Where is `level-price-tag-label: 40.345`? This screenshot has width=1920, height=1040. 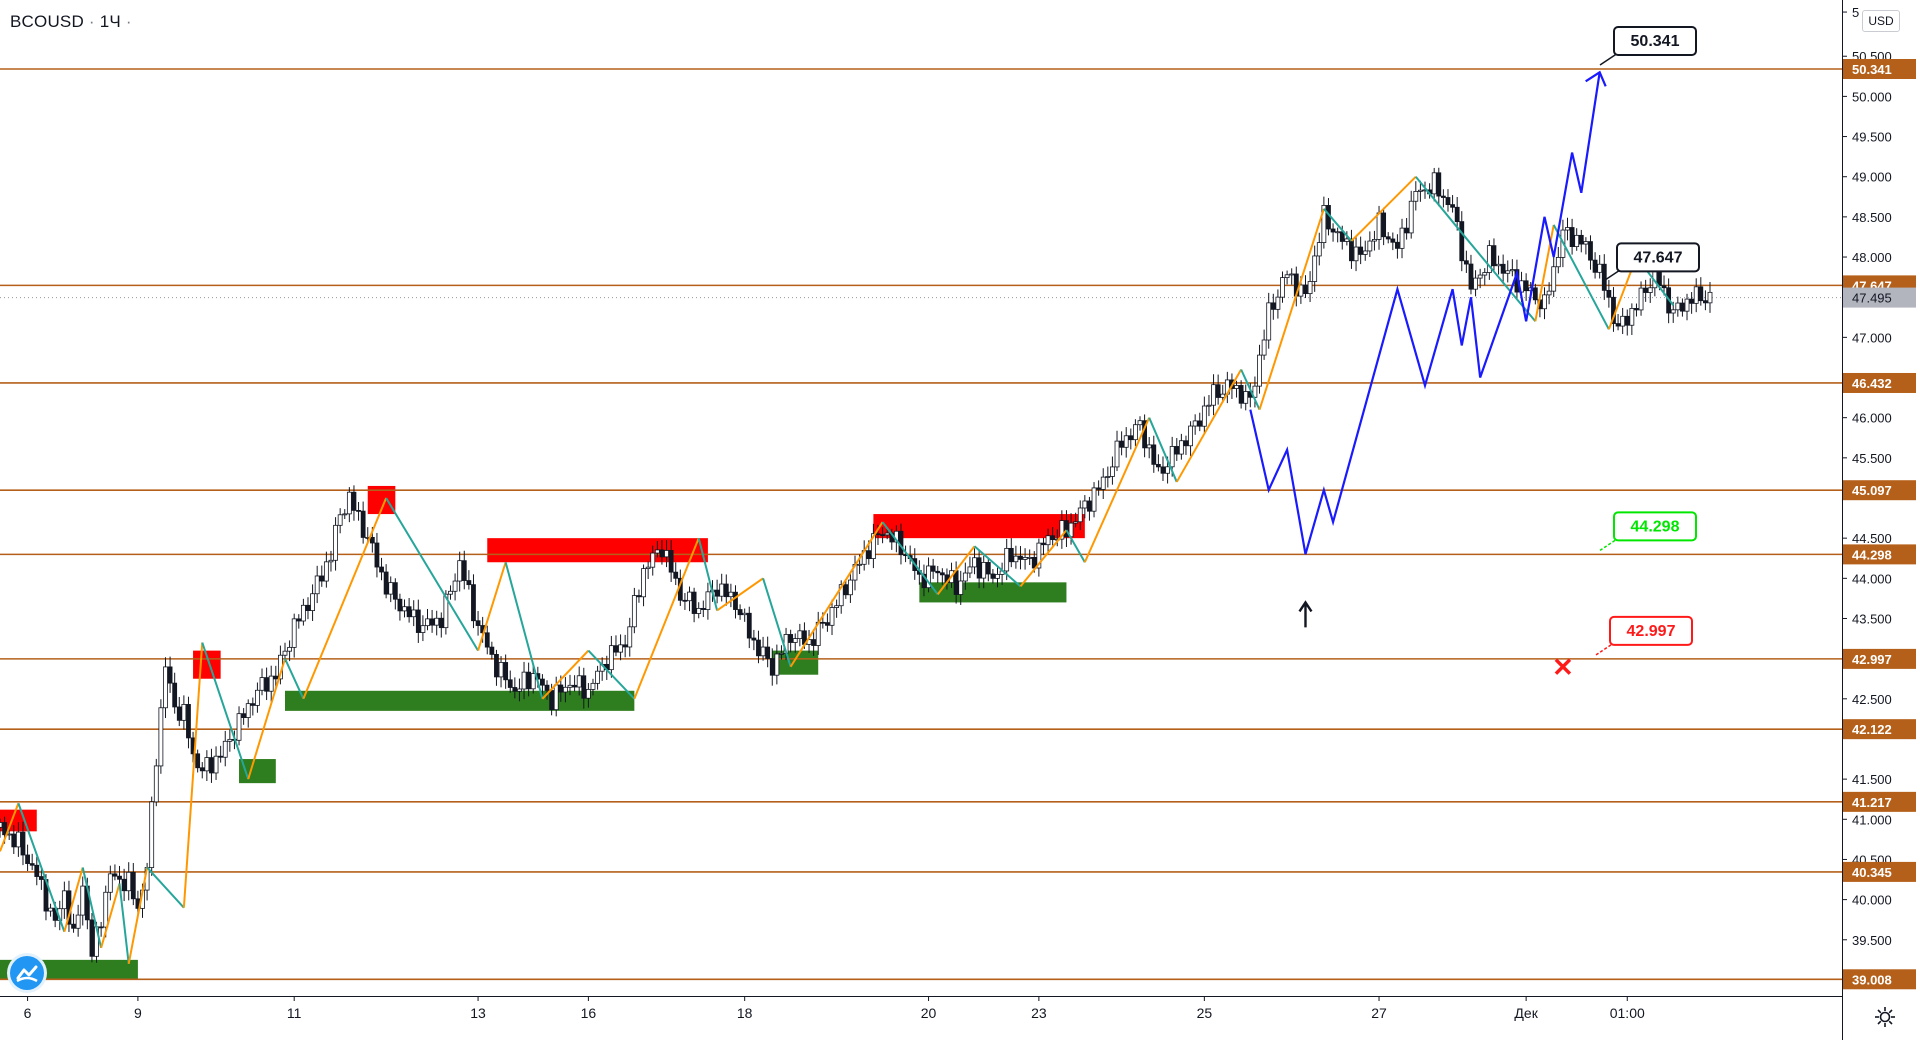 level-price-tag-label: 40.345 is located at coordinates (1872, 872).